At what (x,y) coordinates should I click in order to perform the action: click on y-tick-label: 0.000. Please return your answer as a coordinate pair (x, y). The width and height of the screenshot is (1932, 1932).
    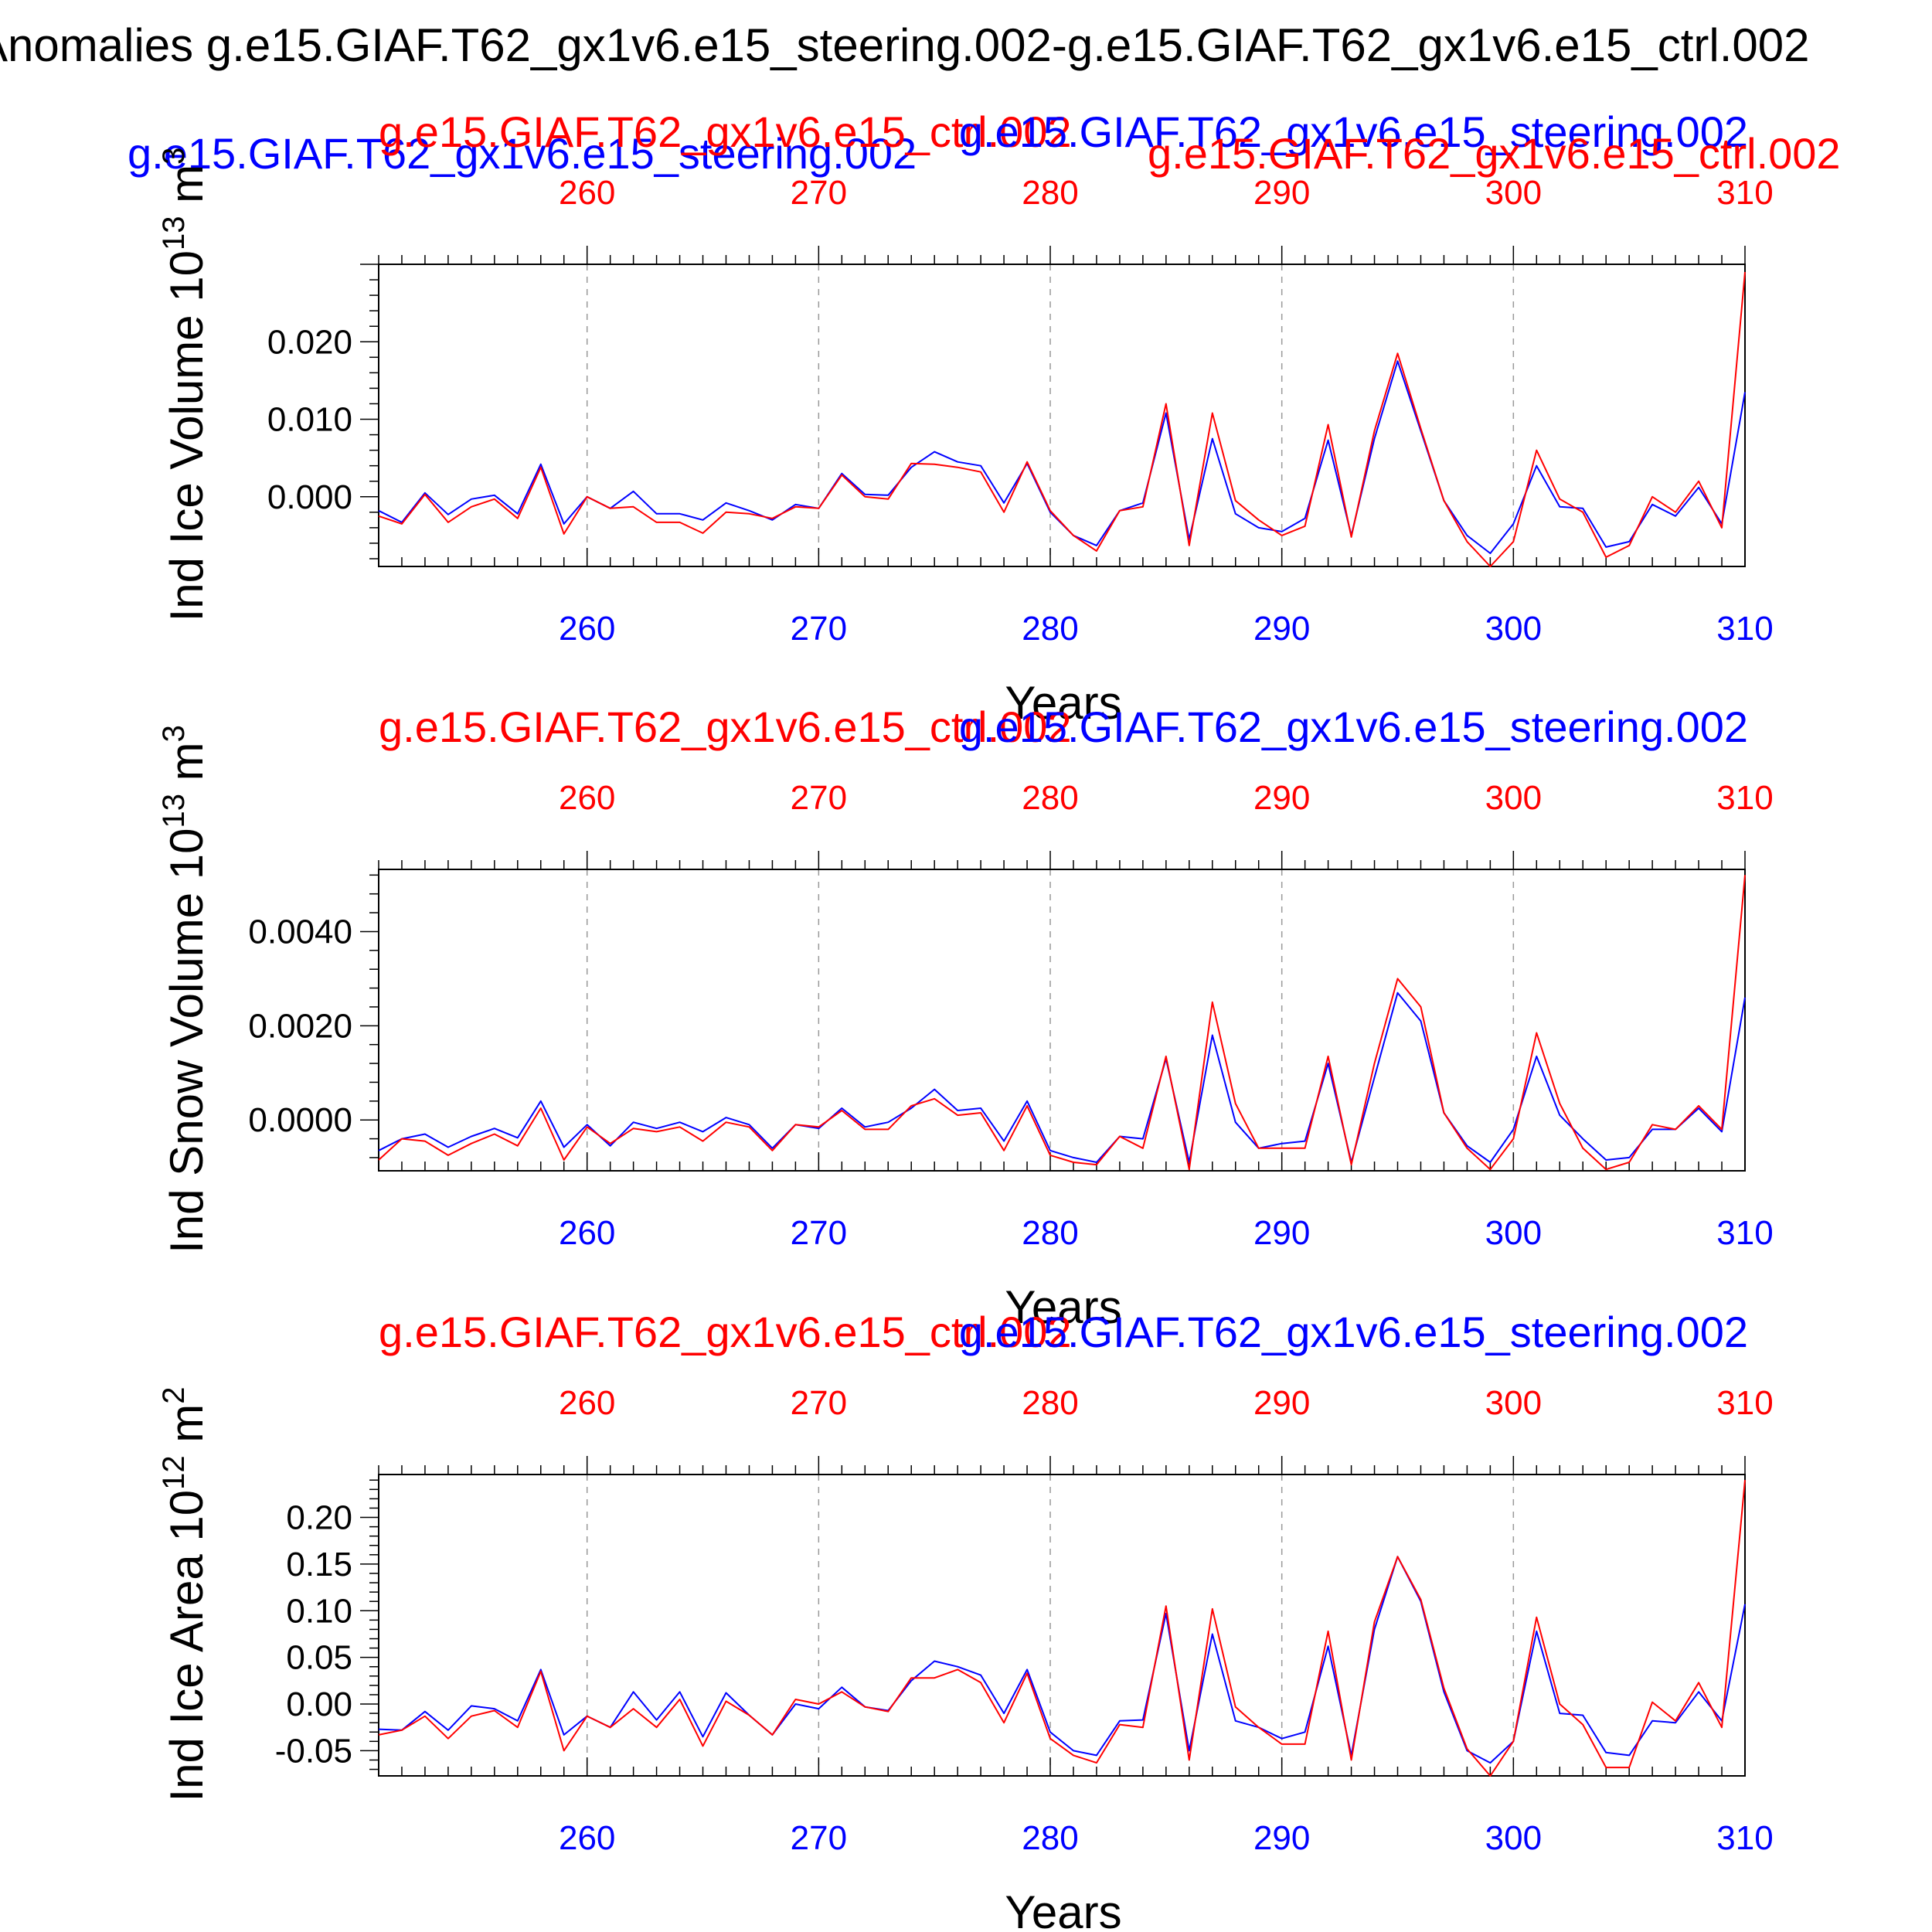
    Looking at the image, I should click on (310, 497).